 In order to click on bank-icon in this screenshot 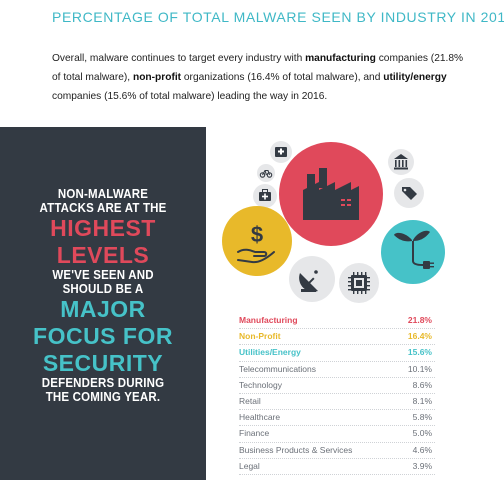, I will do `click(401, 162)`.